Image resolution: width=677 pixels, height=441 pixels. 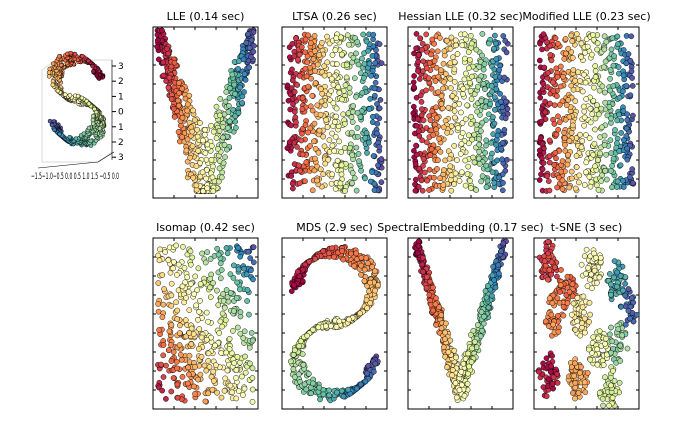 I want to click on z-tick-label: 3, so click(x=121, y=67).